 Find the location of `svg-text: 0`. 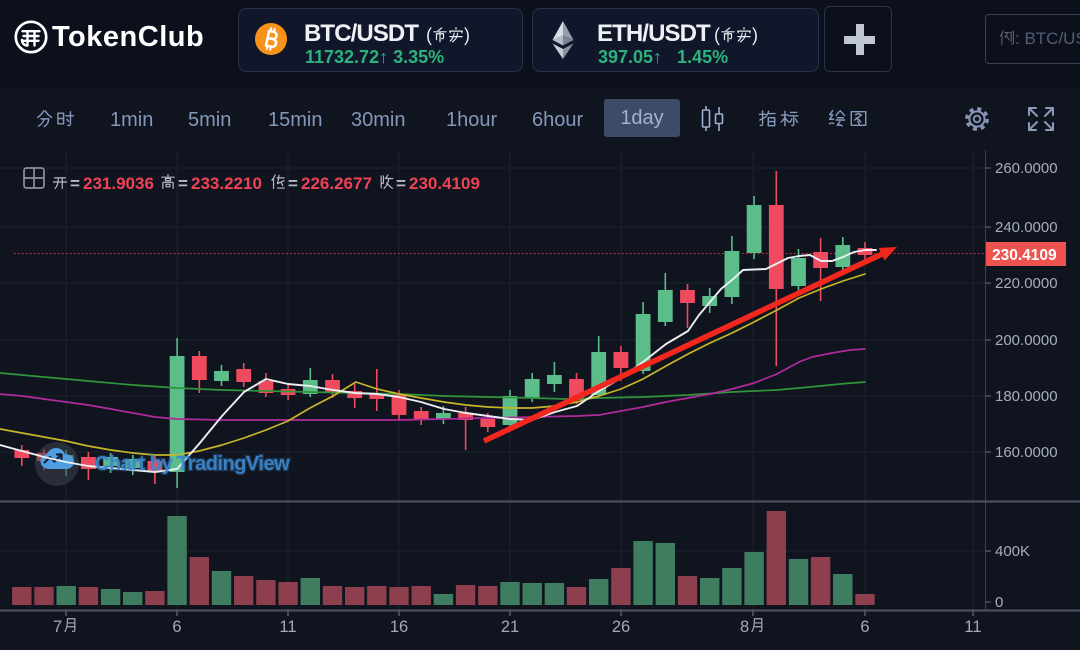

svg-text: 0 is located at coordinates (999, 602).